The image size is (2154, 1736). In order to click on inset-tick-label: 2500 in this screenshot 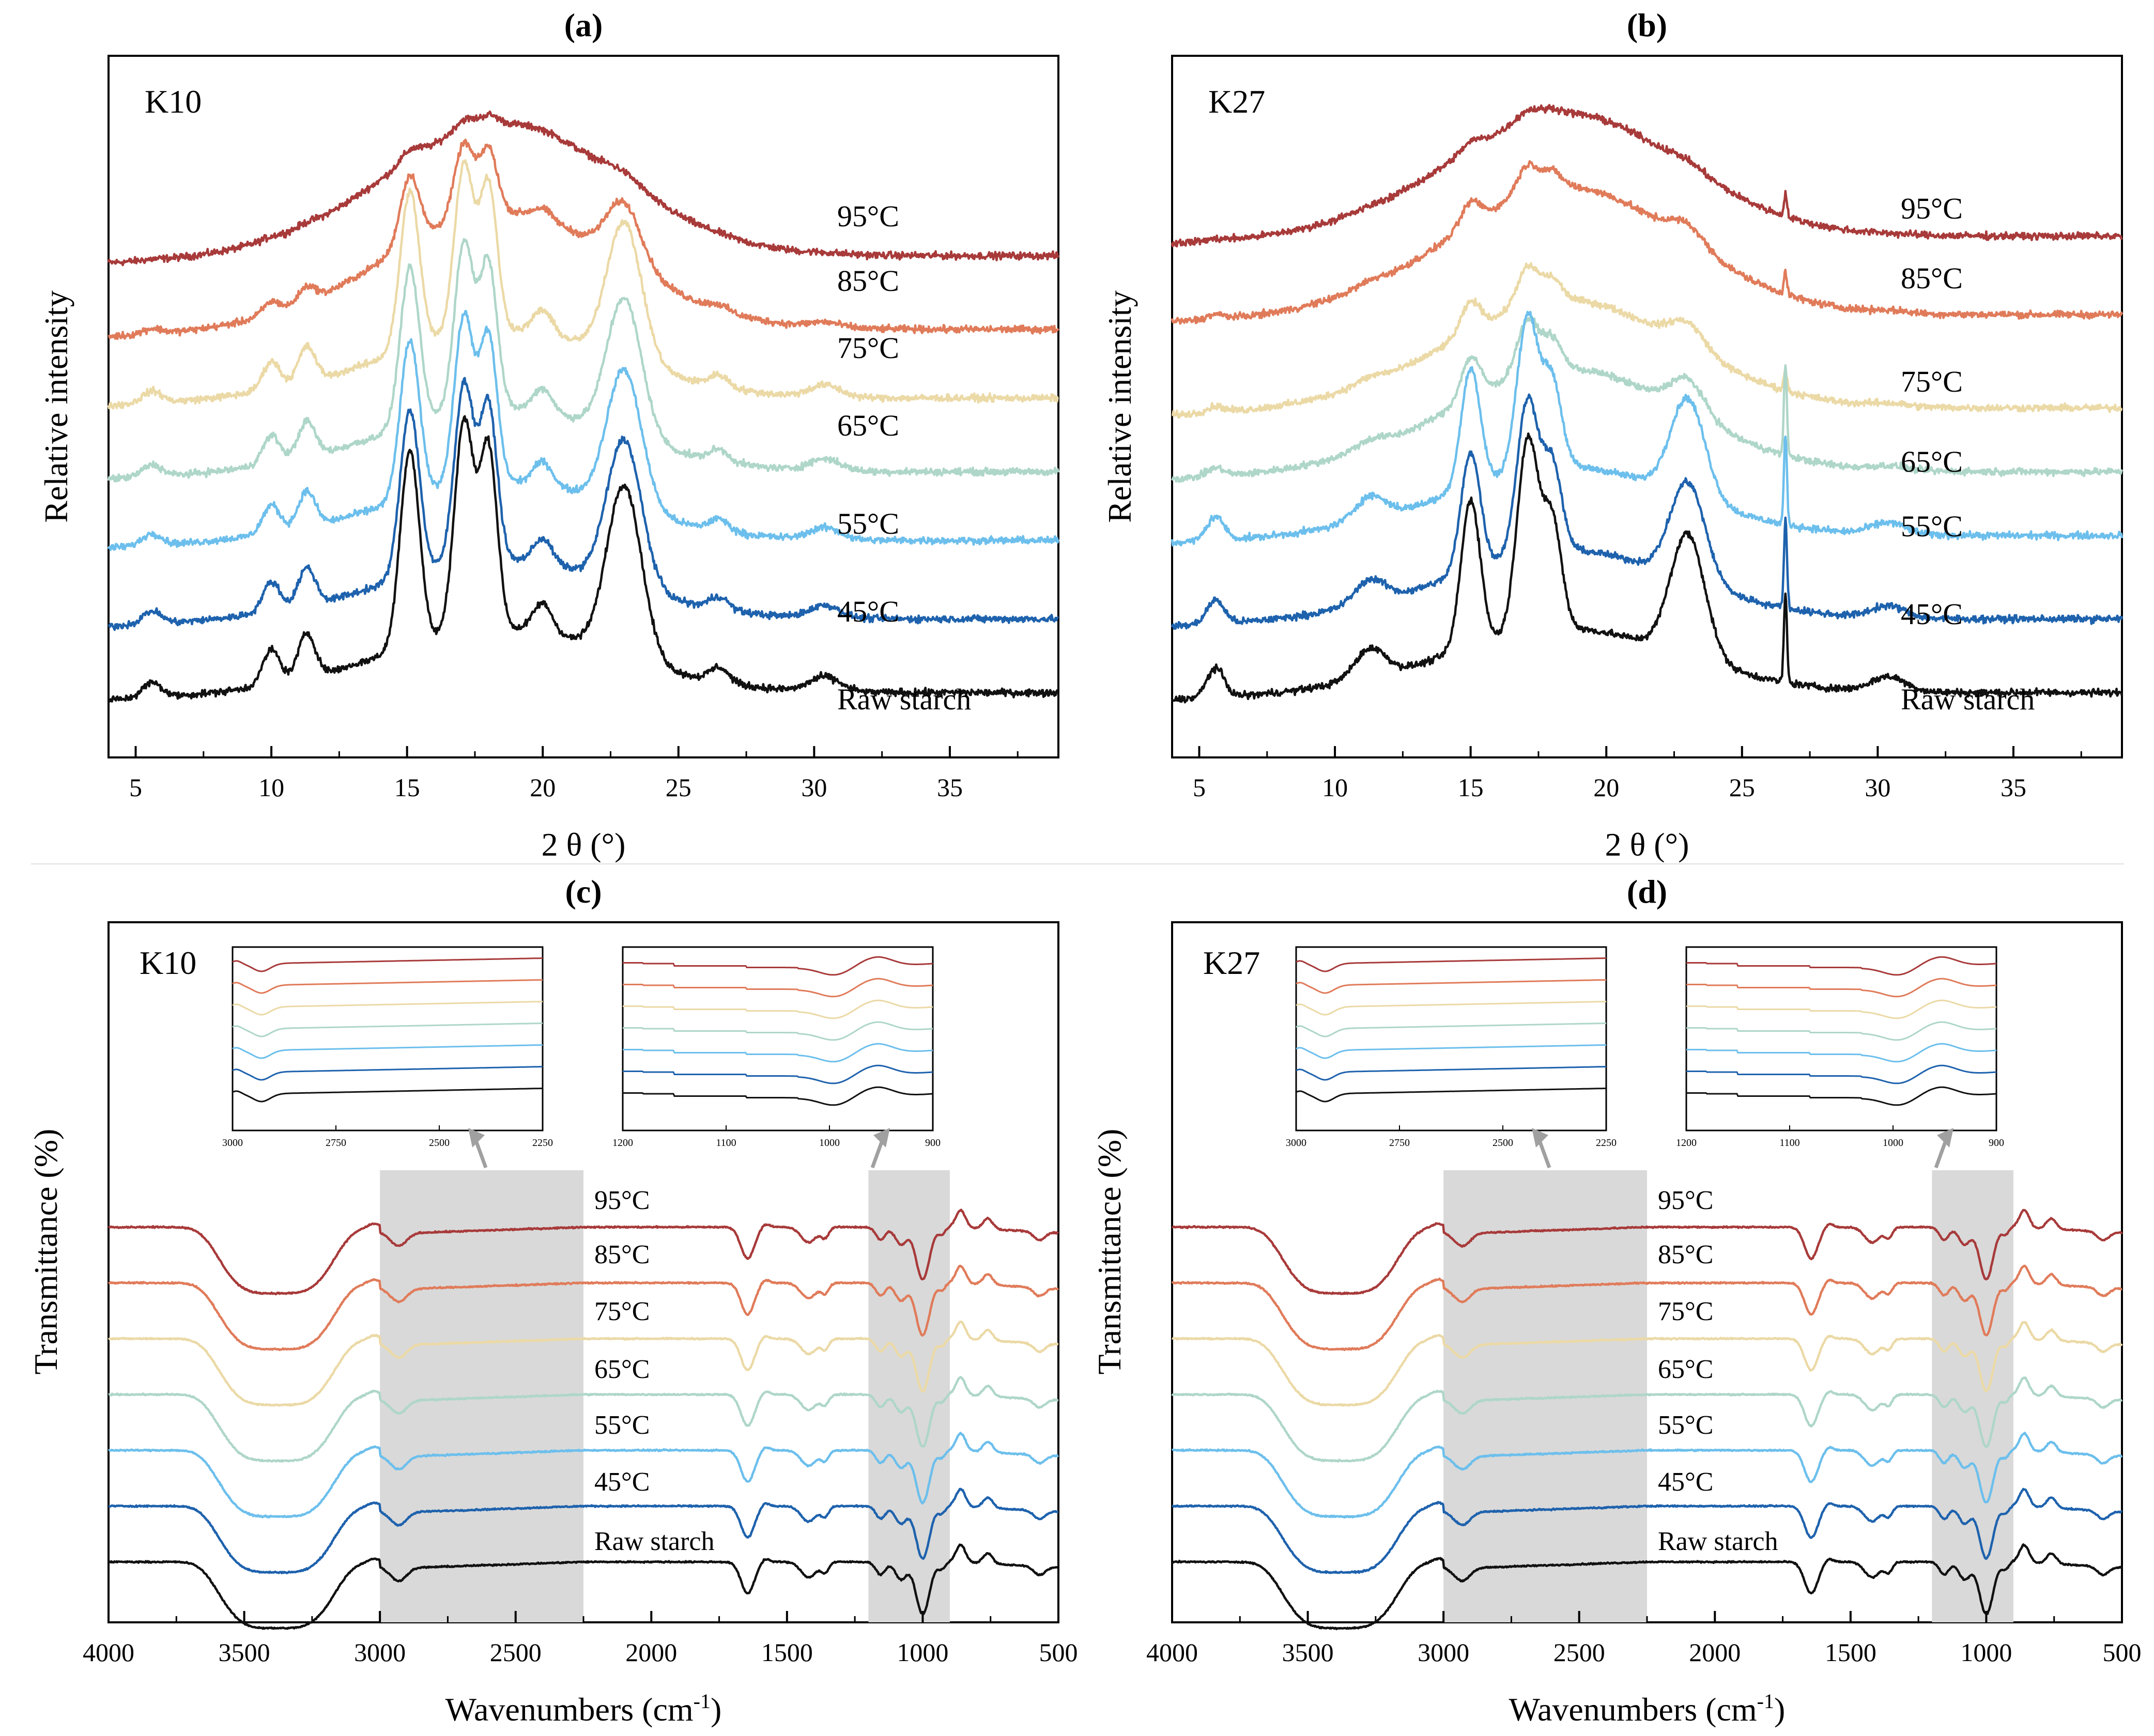, I will do `click(439, 1143)`.